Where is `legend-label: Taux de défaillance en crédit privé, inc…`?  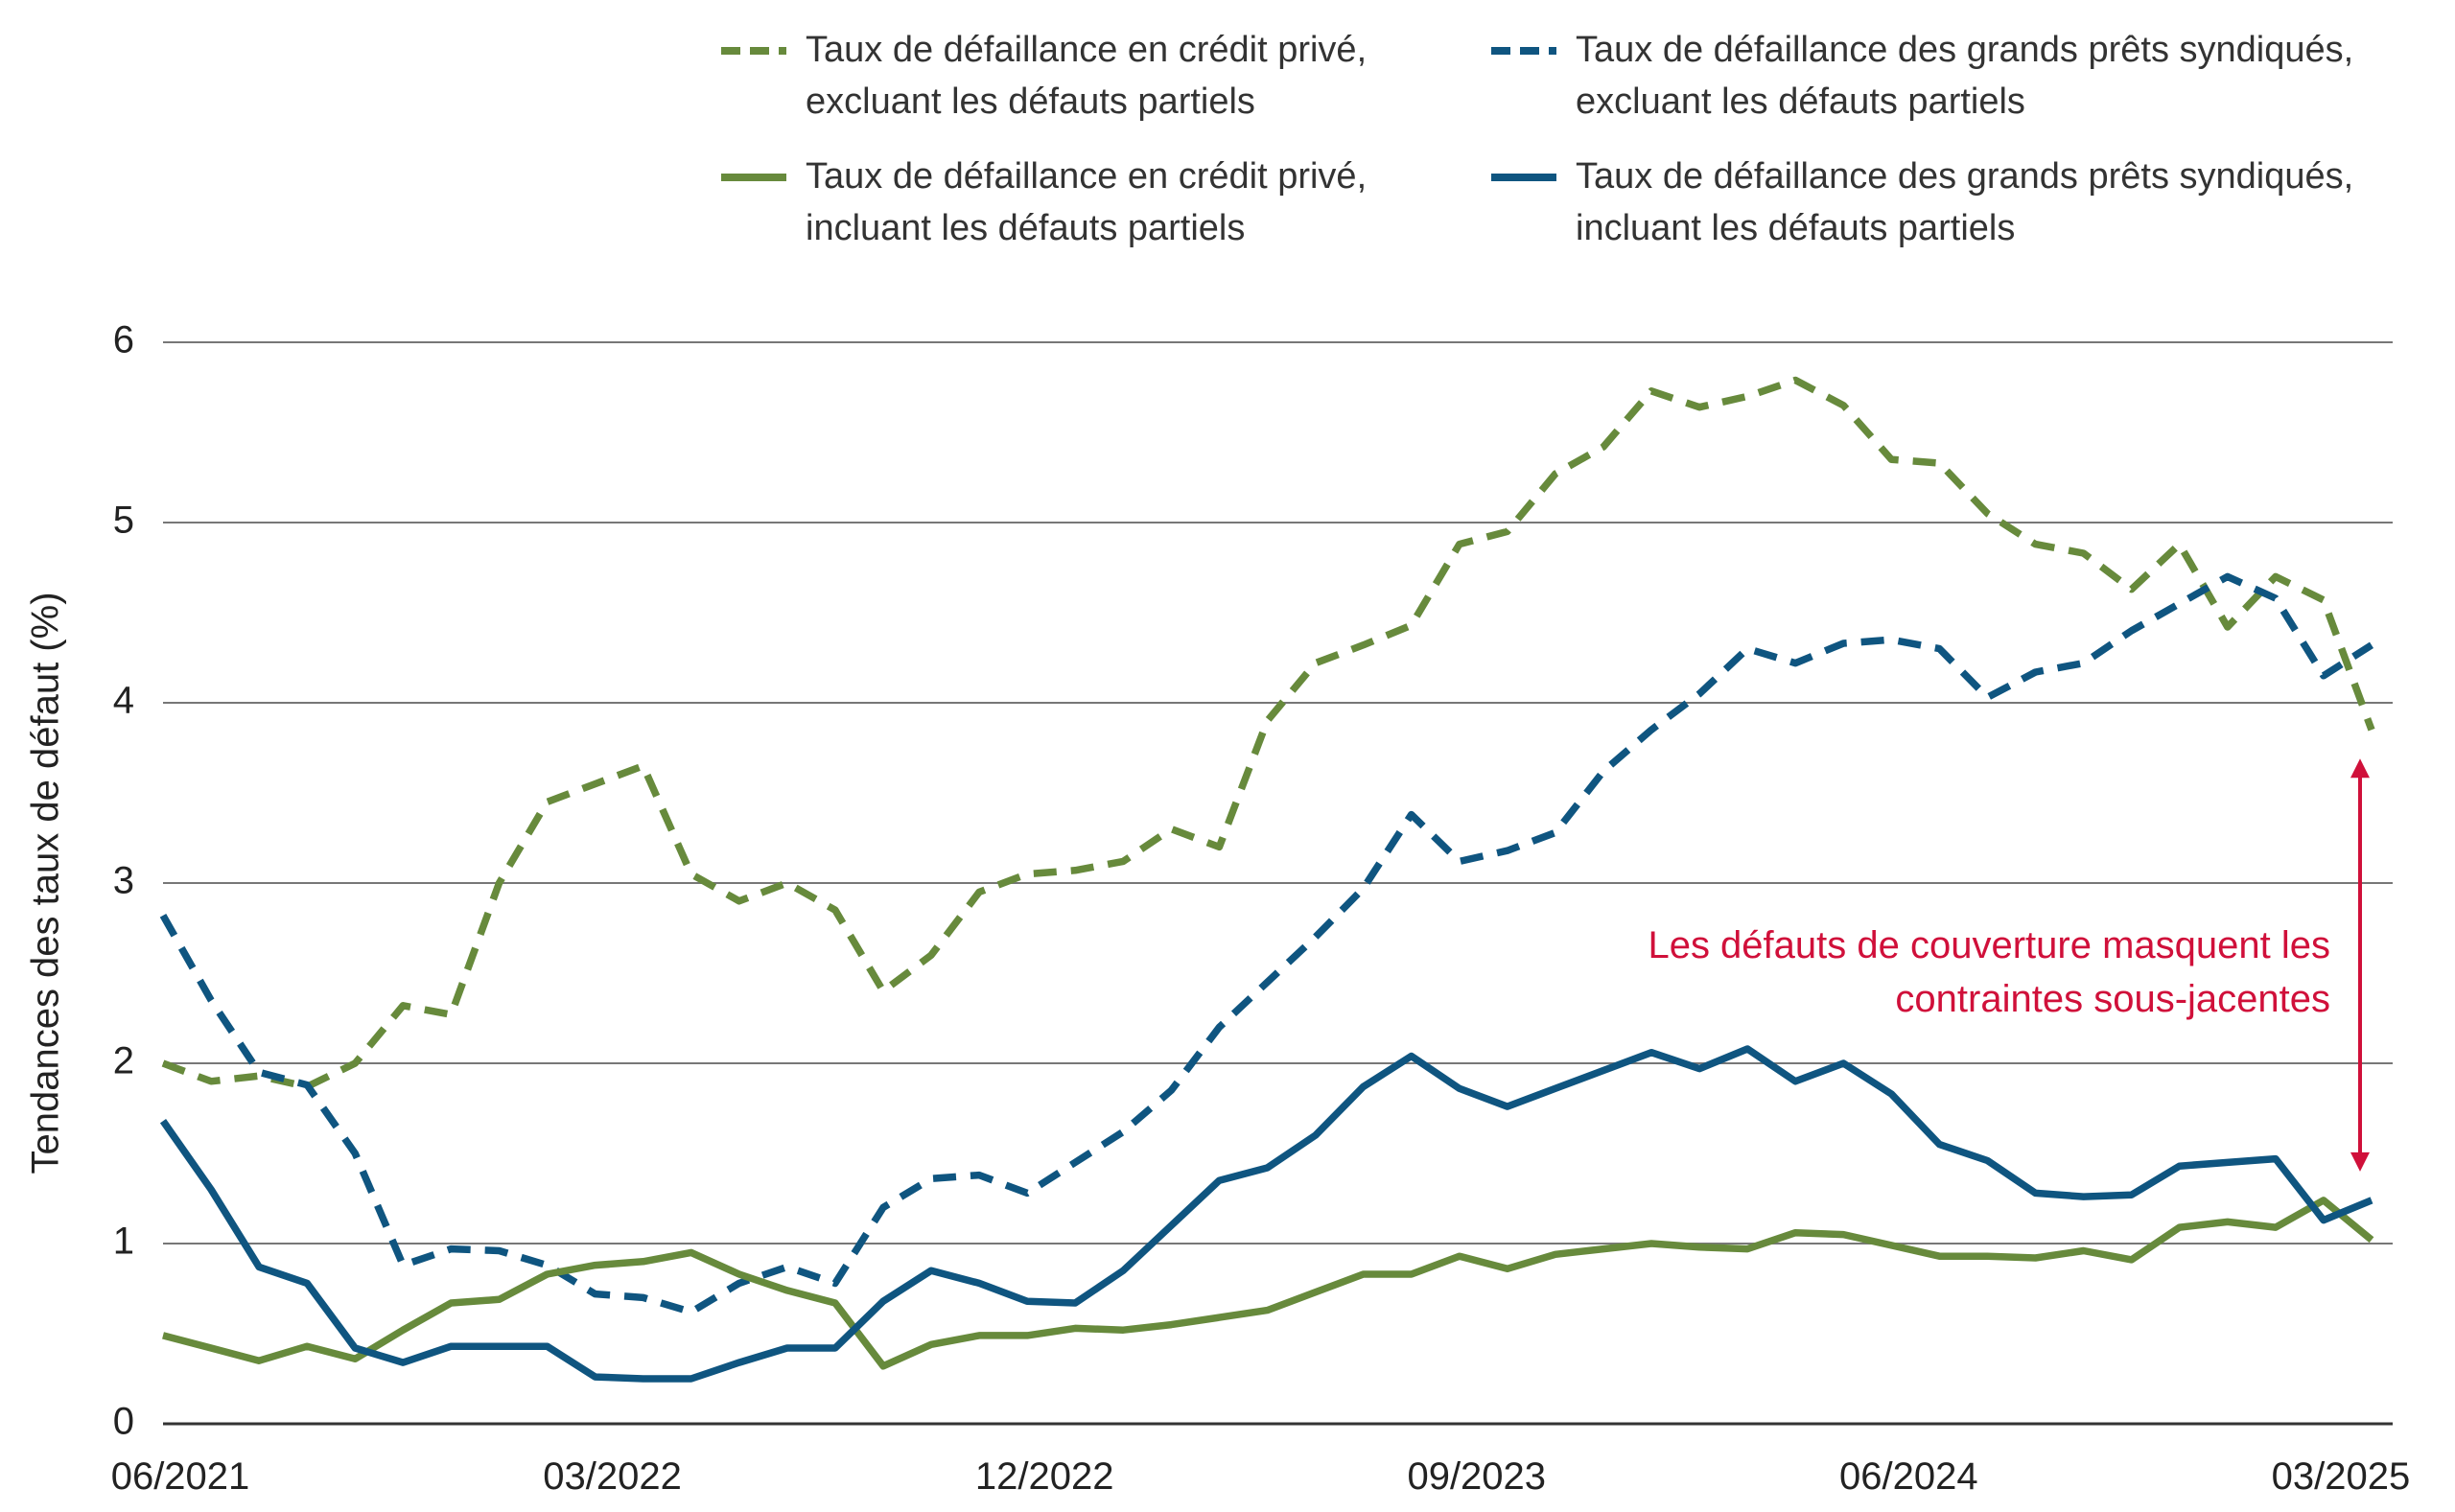
legend-label: Taux de défaillance en crédit privé, inc… is located at coordinates (1087, 202).